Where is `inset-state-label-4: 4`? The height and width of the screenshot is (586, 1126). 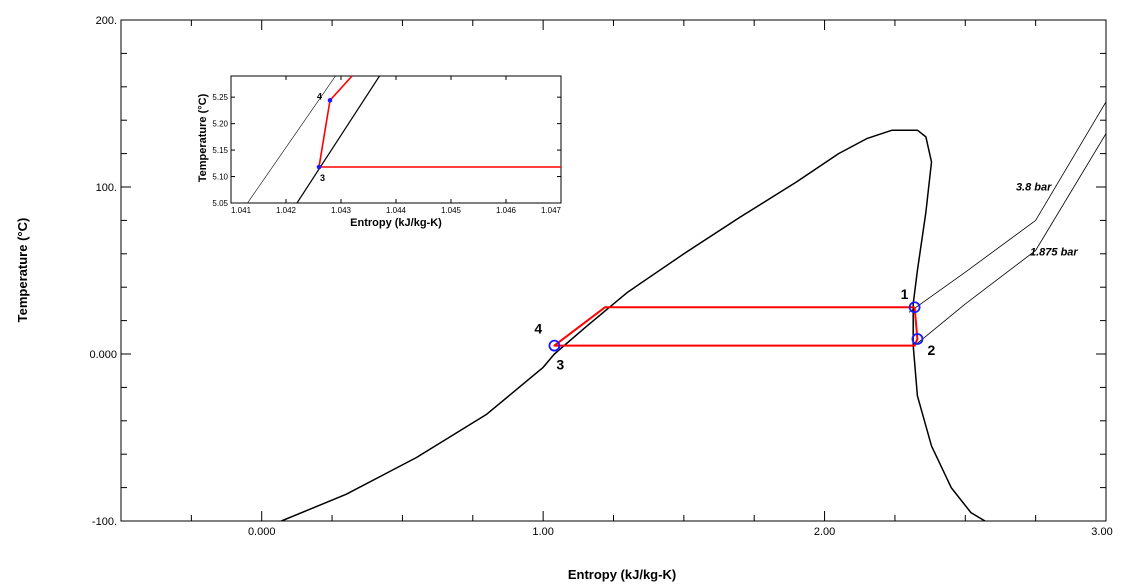
inset-state-label-4: 4 is located at coordinates (319, 96).